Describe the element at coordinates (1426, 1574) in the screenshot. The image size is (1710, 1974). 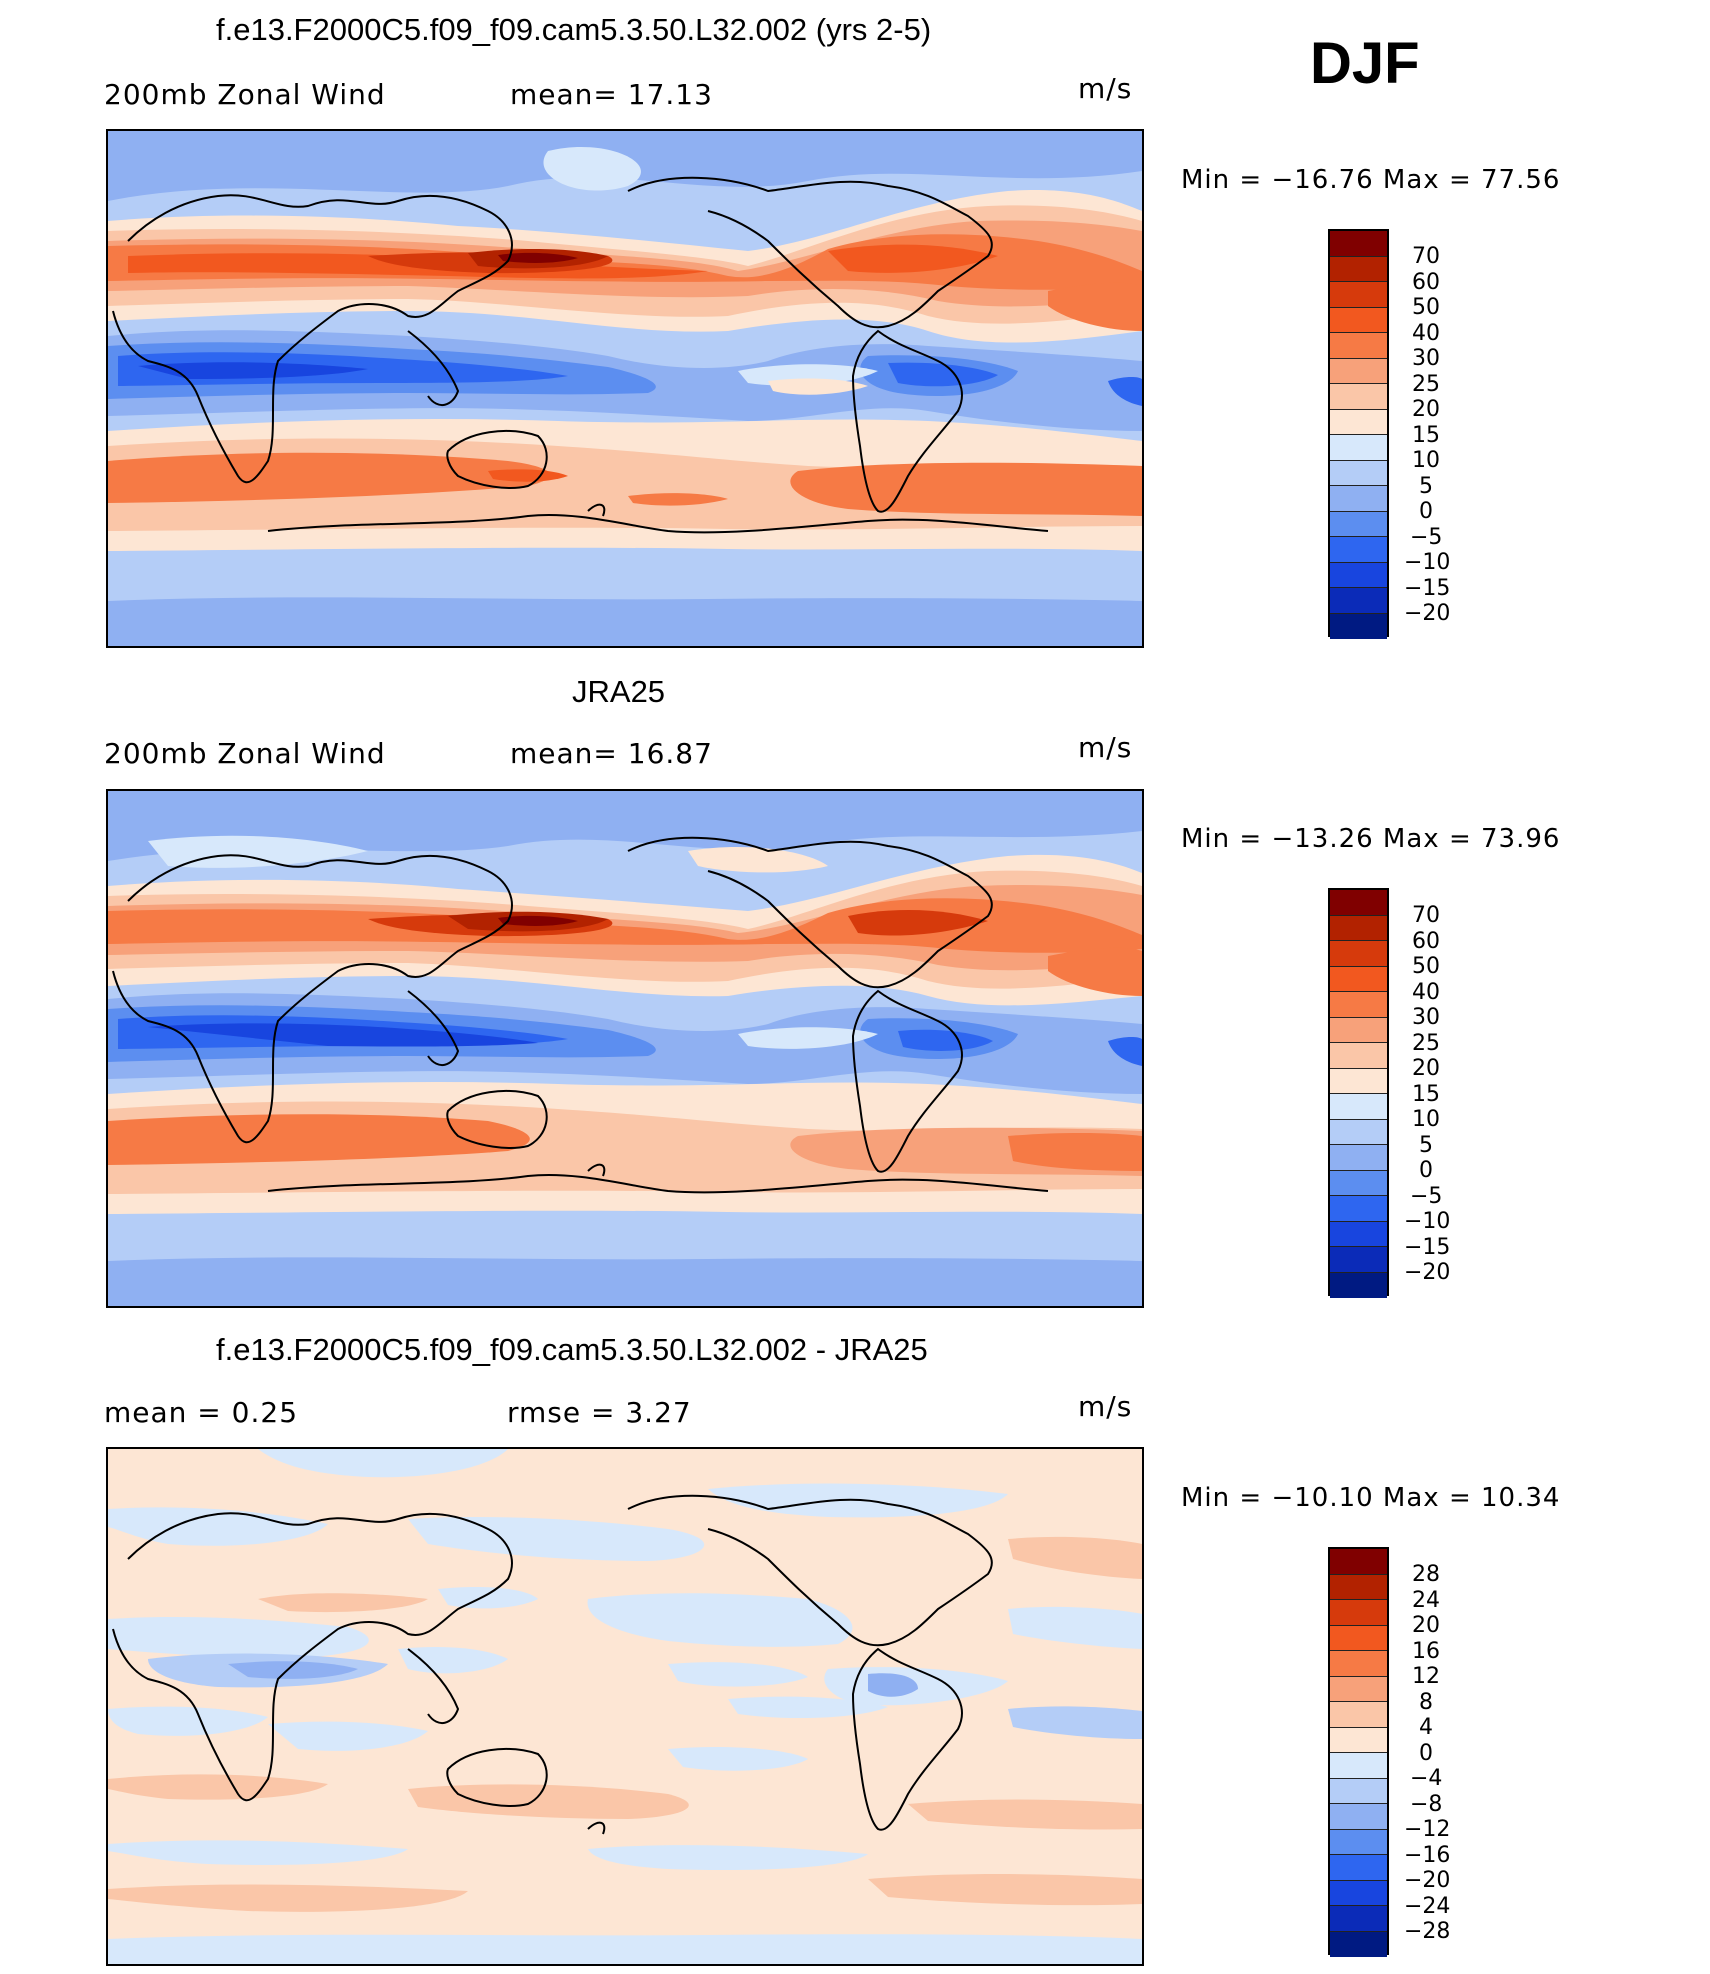
I see `cb3-label: 28` at that location.